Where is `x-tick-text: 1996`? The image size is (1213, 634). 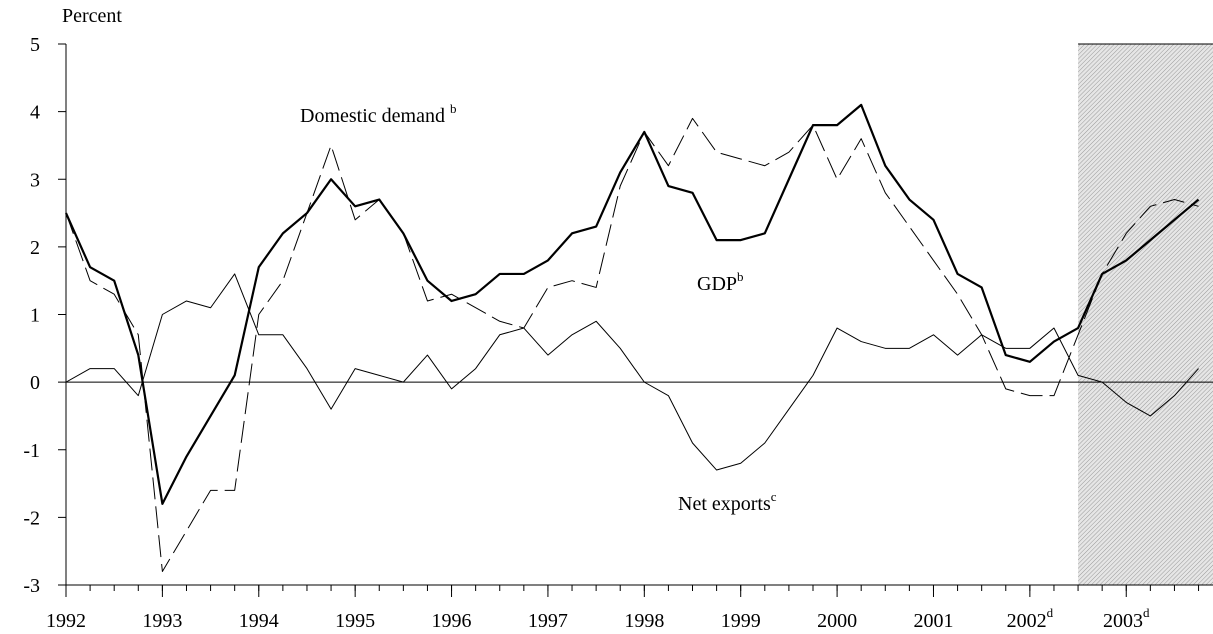 x-tick-text: 1996 is located at coordinates (452, 621).